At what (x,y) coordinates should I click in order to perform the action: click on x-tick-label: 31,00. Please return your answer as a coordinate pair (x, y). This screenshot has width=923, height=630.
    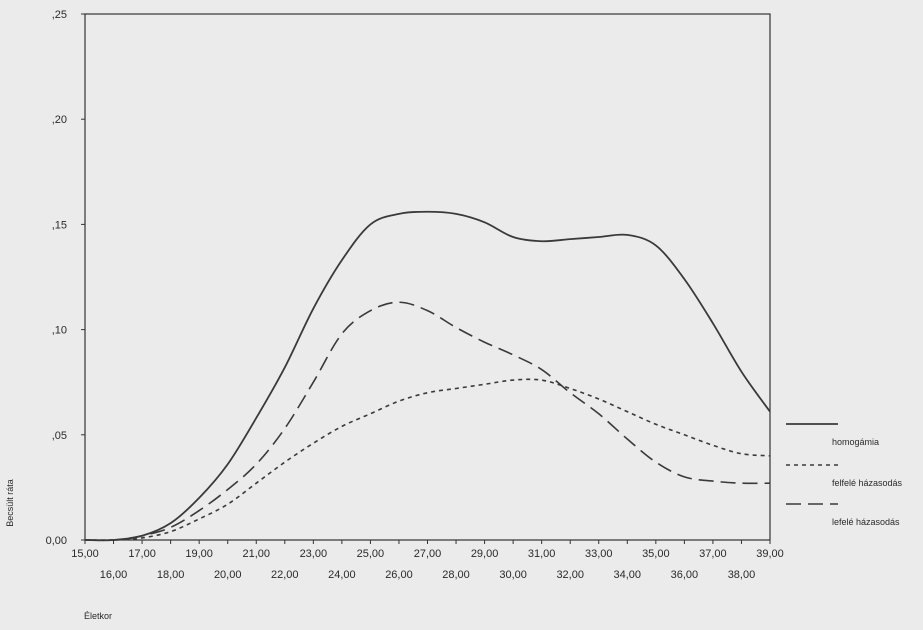
    Looking at the image, I should click on (542, 554).